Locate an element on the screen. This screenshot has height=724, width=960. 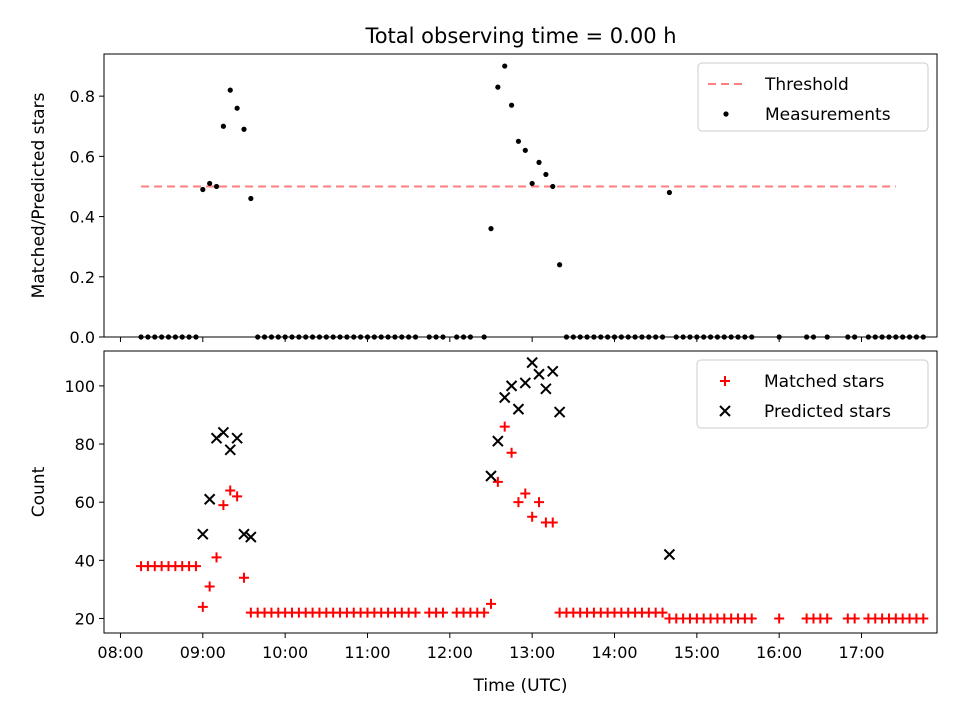
legend-label: Threshold is located at coordinates (806, 85).